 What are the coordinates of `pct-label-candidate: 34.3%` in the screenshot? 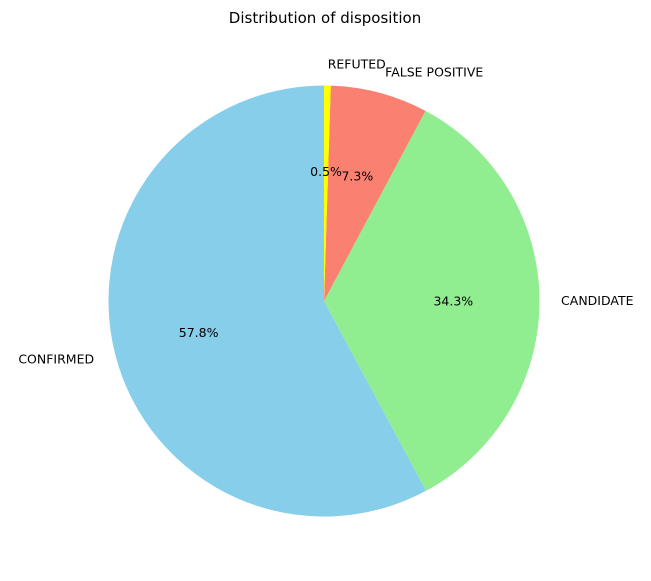 It's located at (453, 300).